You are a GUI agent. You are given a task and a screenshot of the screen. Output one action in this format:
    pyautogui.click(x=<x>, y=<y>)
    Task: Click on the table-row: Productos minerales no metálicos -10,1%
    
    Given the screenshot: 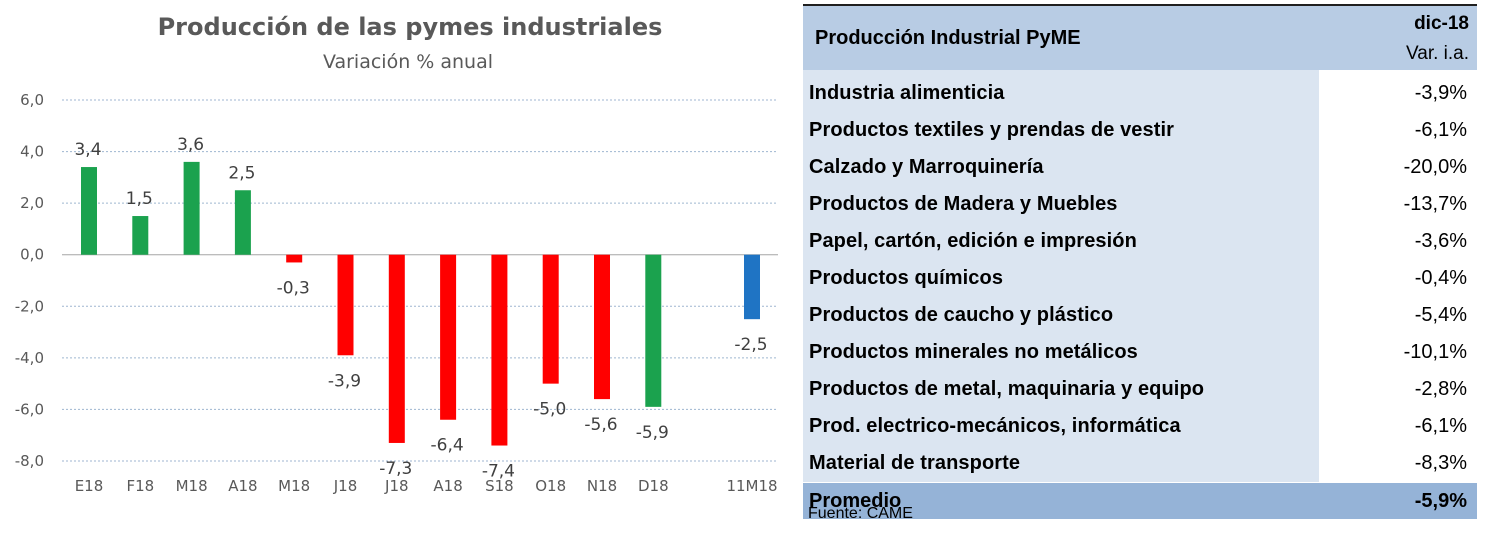 What is the action you would take?
    pyautogui.click(x=1140, y=352)
    